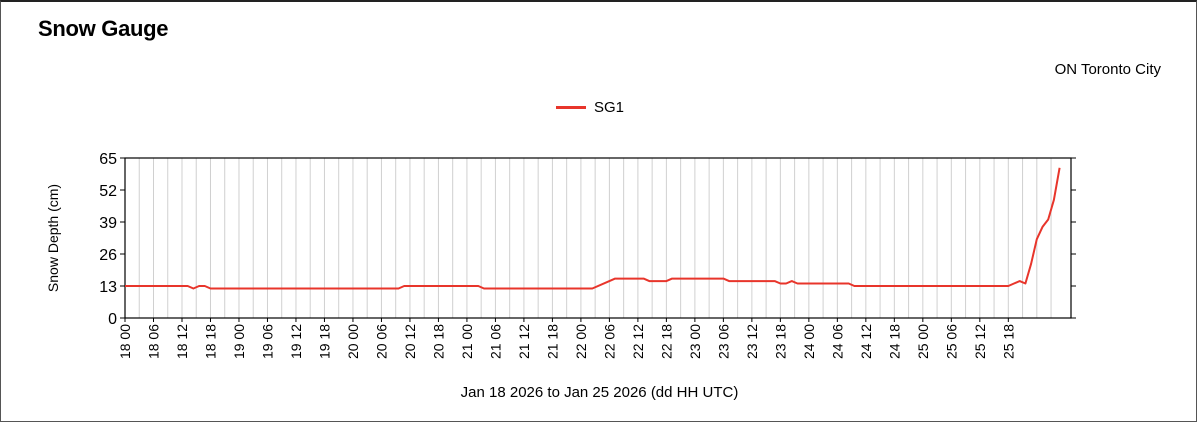  I want to click on x-tick-label: 25 12, so click(980, 341).